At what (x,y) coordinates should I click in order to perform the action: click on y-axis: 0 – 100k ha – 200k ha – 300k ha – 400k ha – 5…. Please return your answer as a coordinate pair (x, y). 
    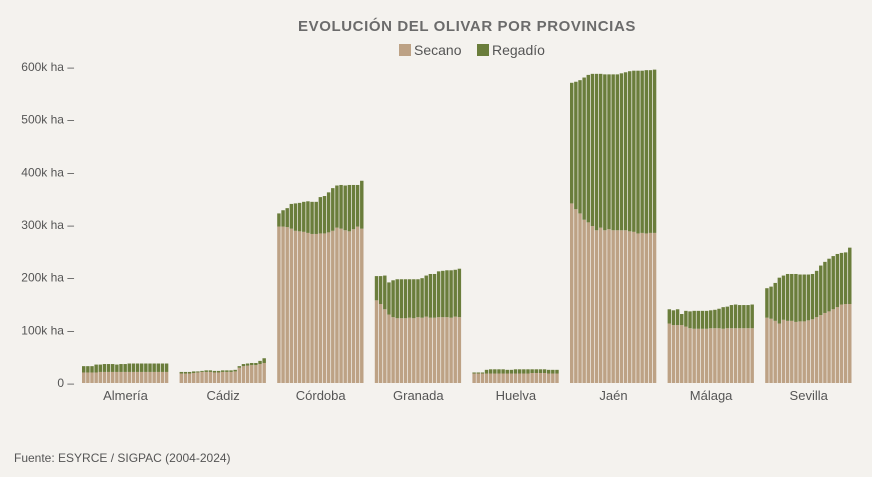
    Looking at the image, I should click on (47, 225).